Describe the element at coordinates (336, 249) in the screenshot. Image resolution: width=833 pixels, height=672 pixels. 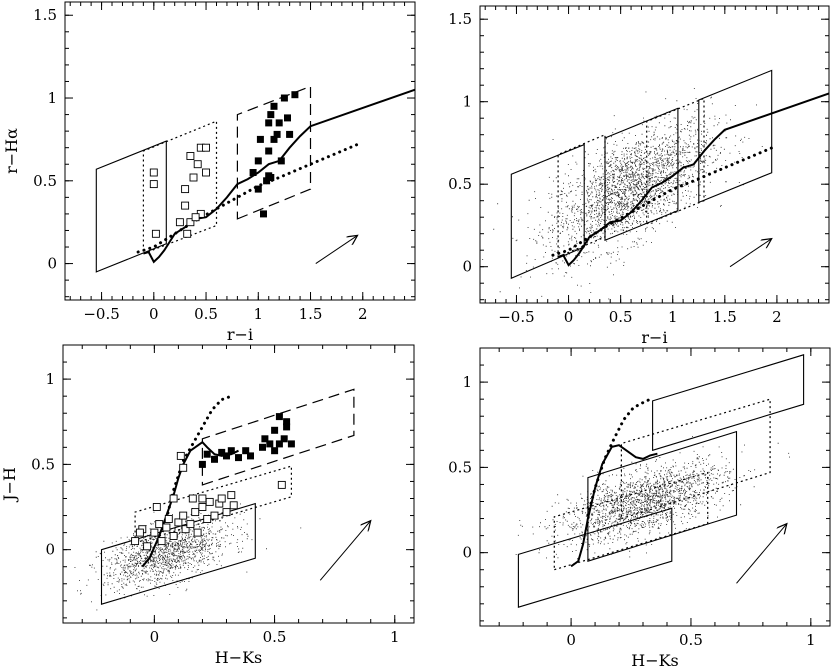
I see `reddening-vector-arrow` at that location.